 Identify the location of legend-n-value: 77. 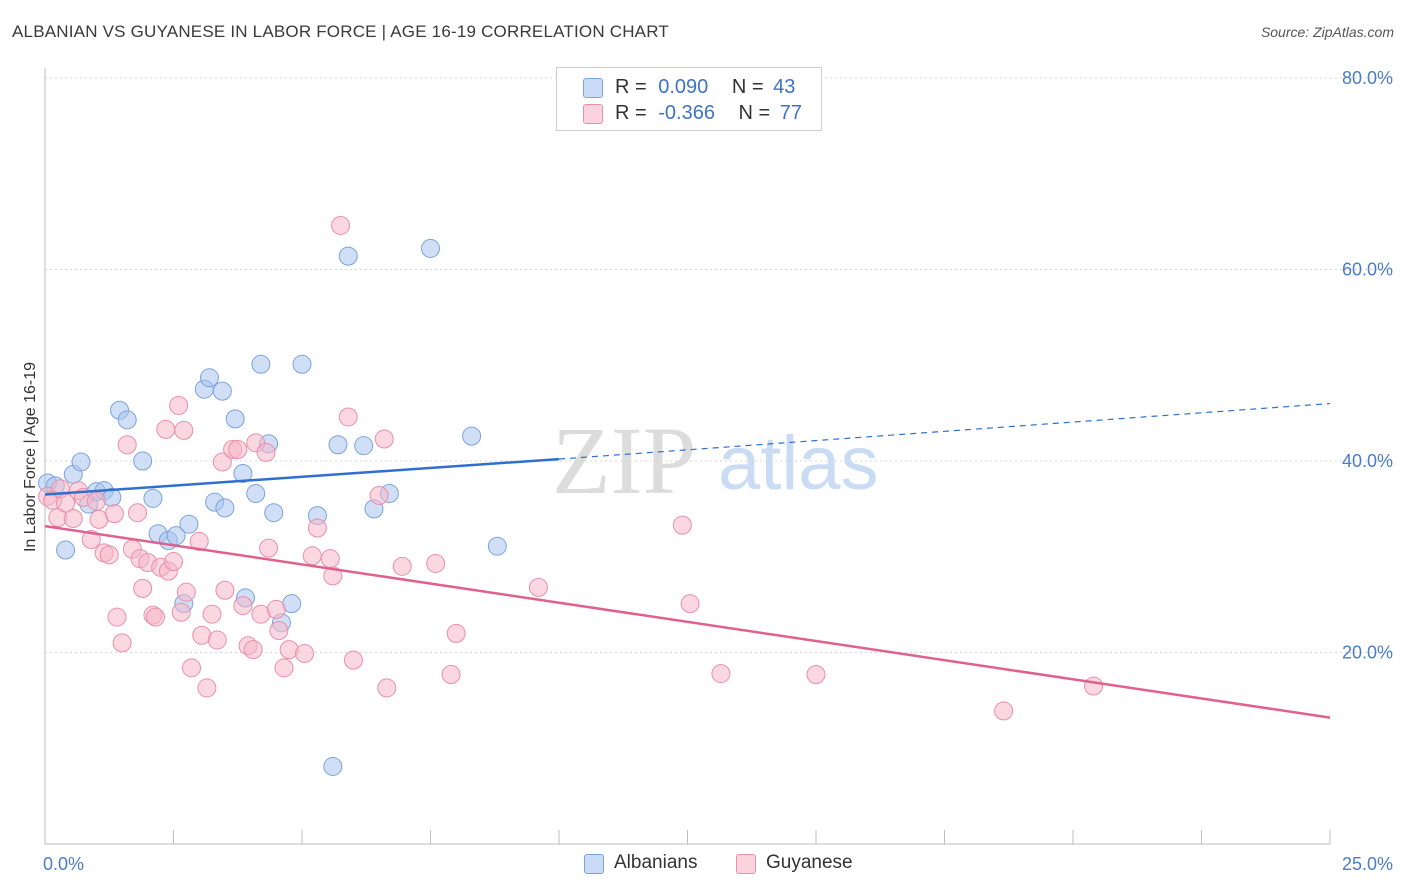
(791, 113).